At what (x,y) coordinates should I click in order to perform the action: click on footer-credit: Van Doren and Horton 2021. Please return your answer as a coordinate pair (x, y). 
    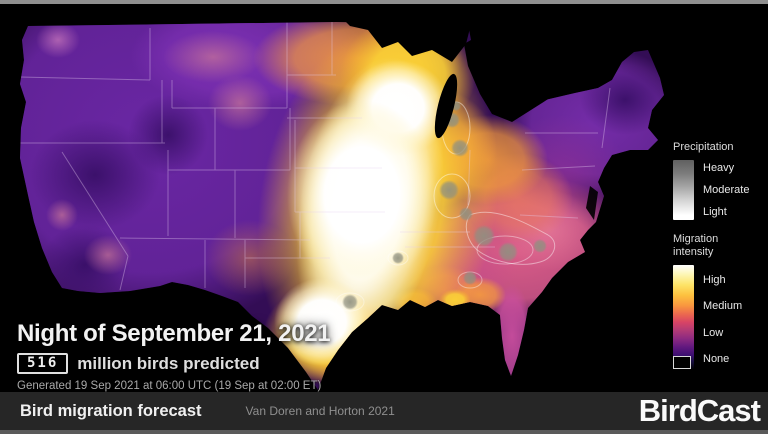
    Looking at the image, I should click on (320, 411).